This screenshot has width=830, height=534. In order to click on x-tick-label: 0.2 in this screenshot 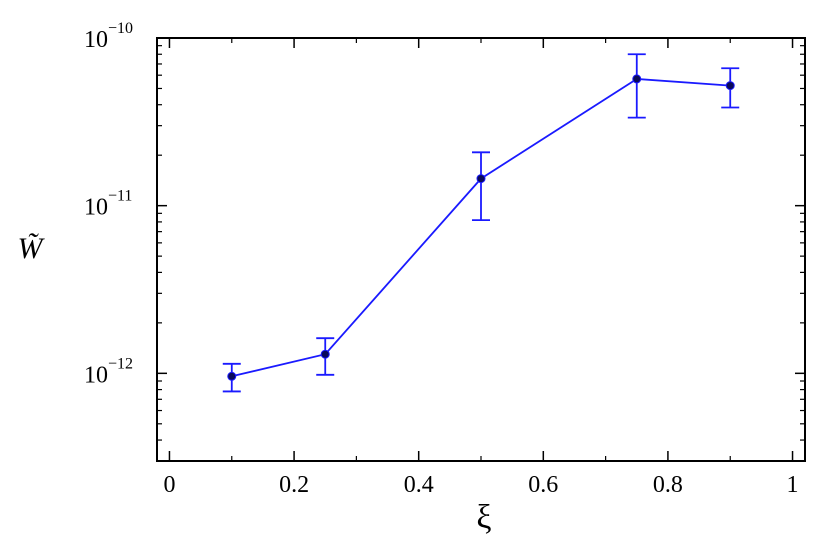, I will do `click(294, 485)`.